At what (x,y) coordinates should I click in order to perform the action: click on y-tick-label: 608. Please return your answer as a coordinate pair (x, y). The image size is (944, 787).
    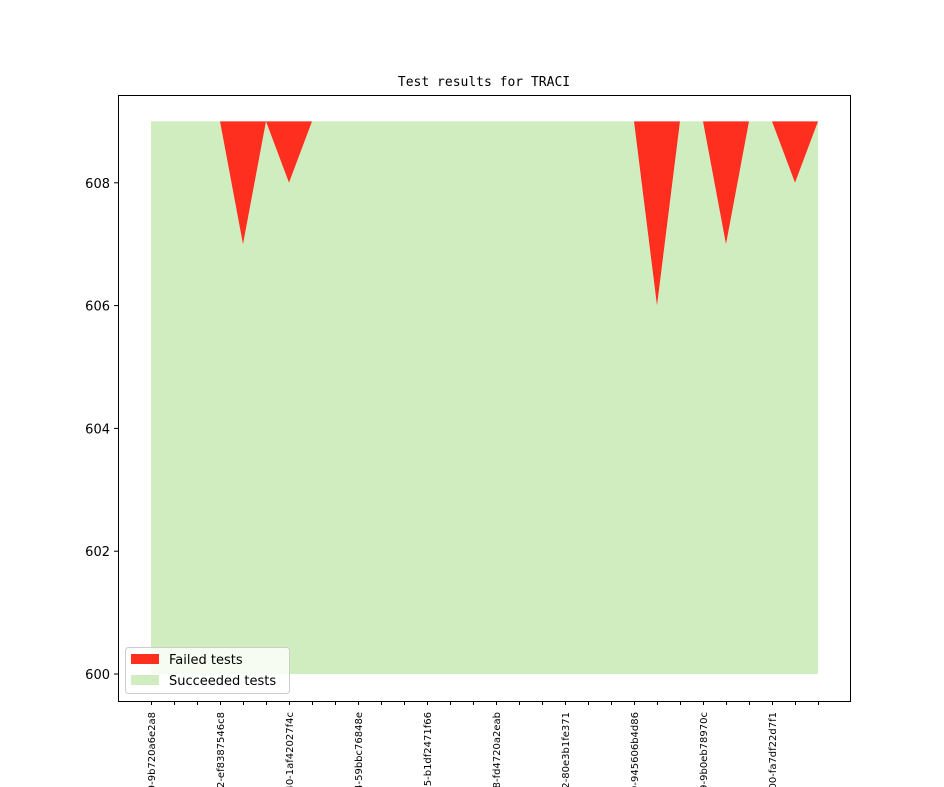
    Looking at the image, I should click on (97, 184).